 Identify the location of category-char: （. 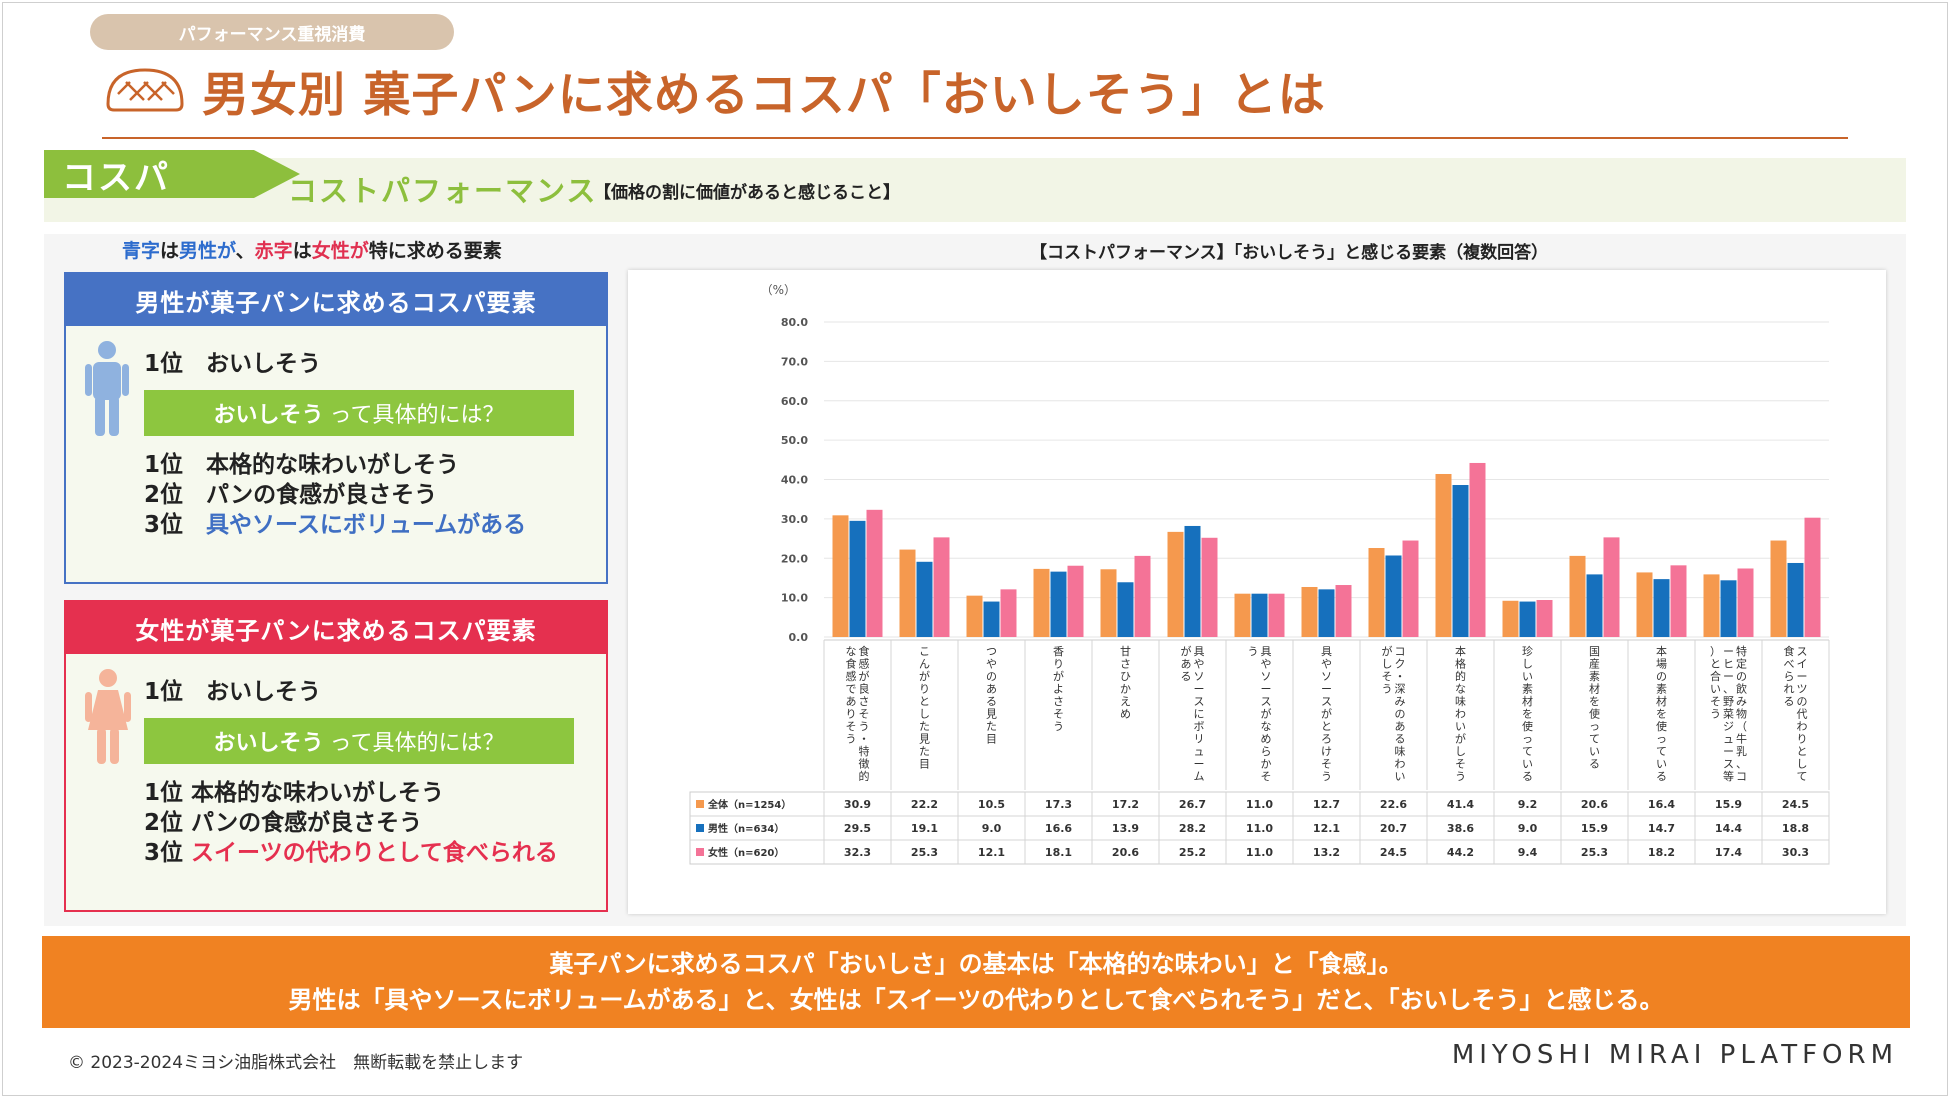
(1741, 726).